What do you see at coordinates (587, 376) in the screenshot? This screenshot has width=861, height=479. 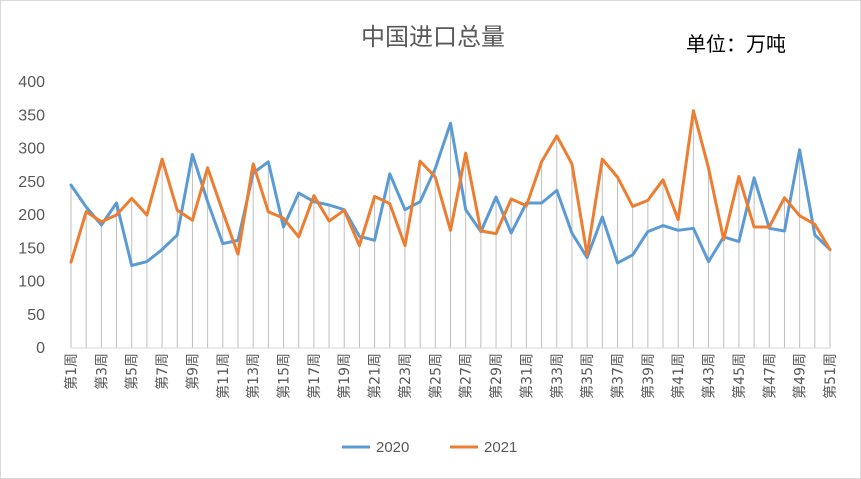 I see `x-tick-label: 第35周` at bounding box center [587, 376].